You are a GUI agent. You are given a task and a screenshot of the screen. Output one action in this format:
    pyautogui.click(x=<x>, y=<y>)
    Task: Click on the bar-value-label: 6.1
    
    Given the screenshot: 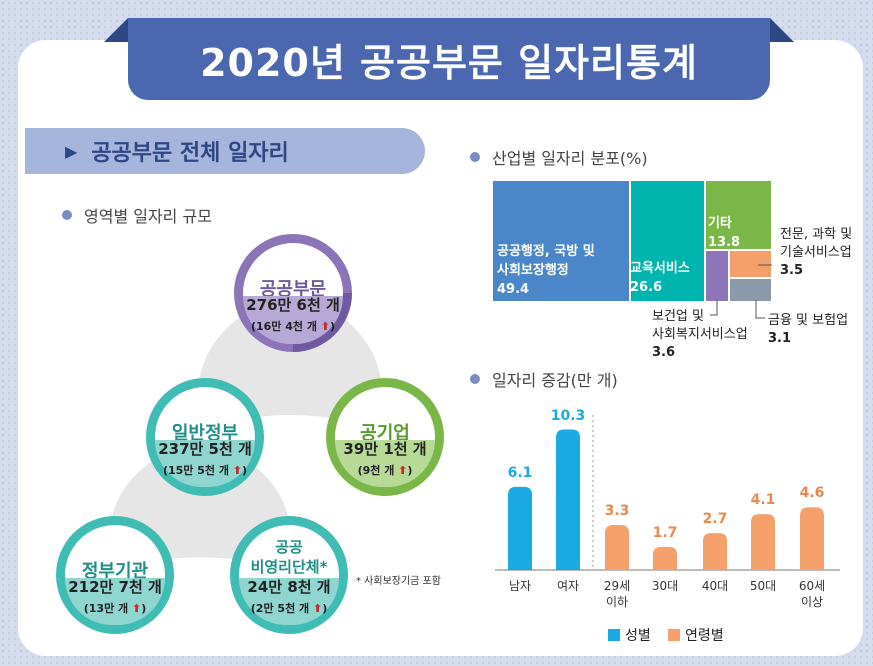 What is the action you would take?
    pyautogui.click(x=520, y=472)
    